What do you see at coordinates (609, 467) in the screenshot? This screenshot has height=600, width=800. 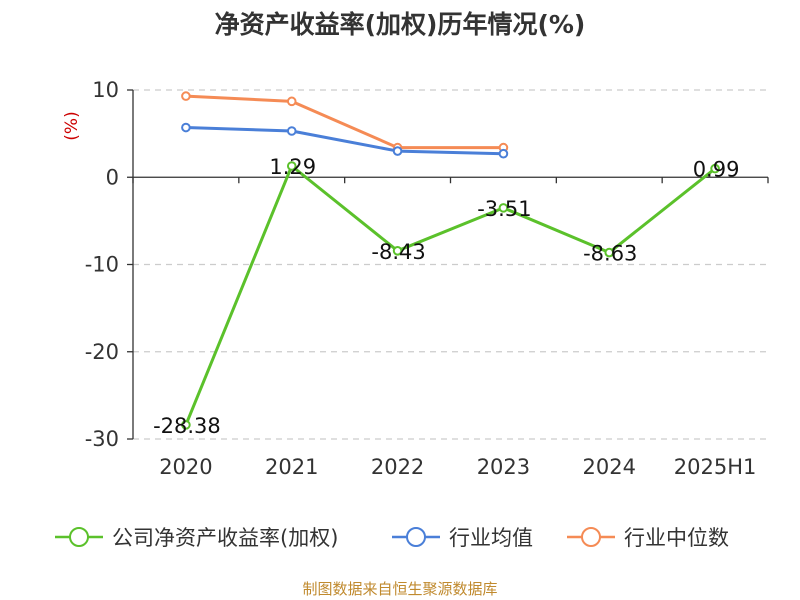 I see `x-tick-label: 2024` at bounding box center [609, 467].